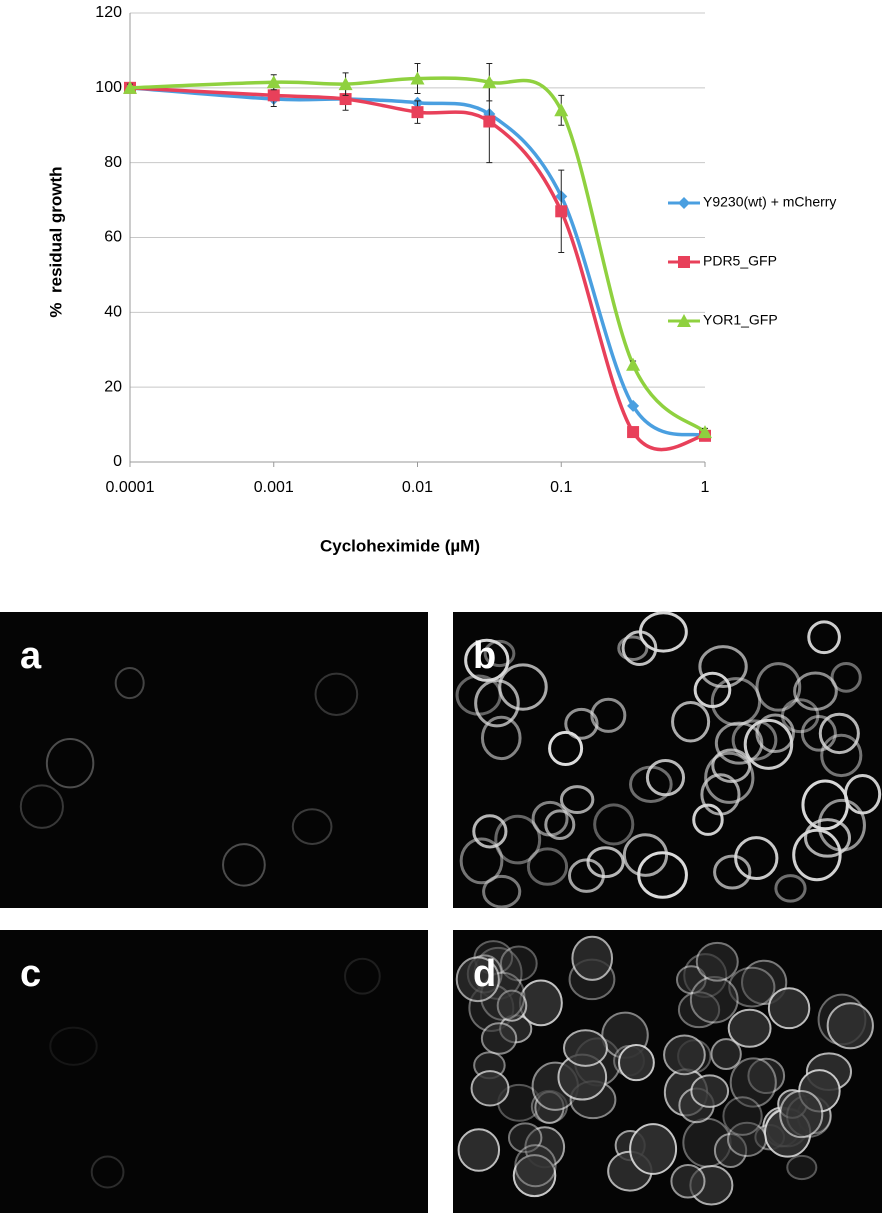 The image size is (882, 1213). What do you see at coordinates (30, 974) in the screenshot?
I see `panel-label: c` at bounding box center [30, 974].